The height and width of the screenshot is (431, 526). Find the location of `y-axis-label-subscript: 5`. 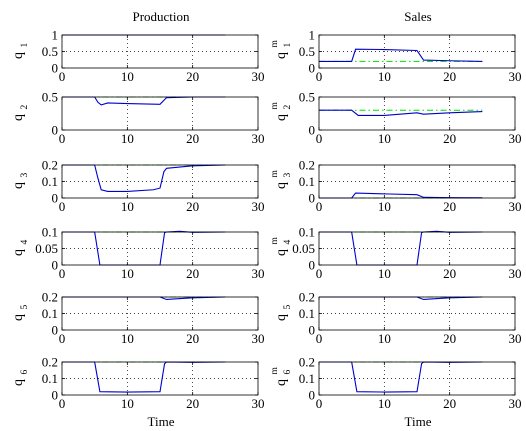

y-axis-label-subscript: 5 is located at coordinates (288, 307).